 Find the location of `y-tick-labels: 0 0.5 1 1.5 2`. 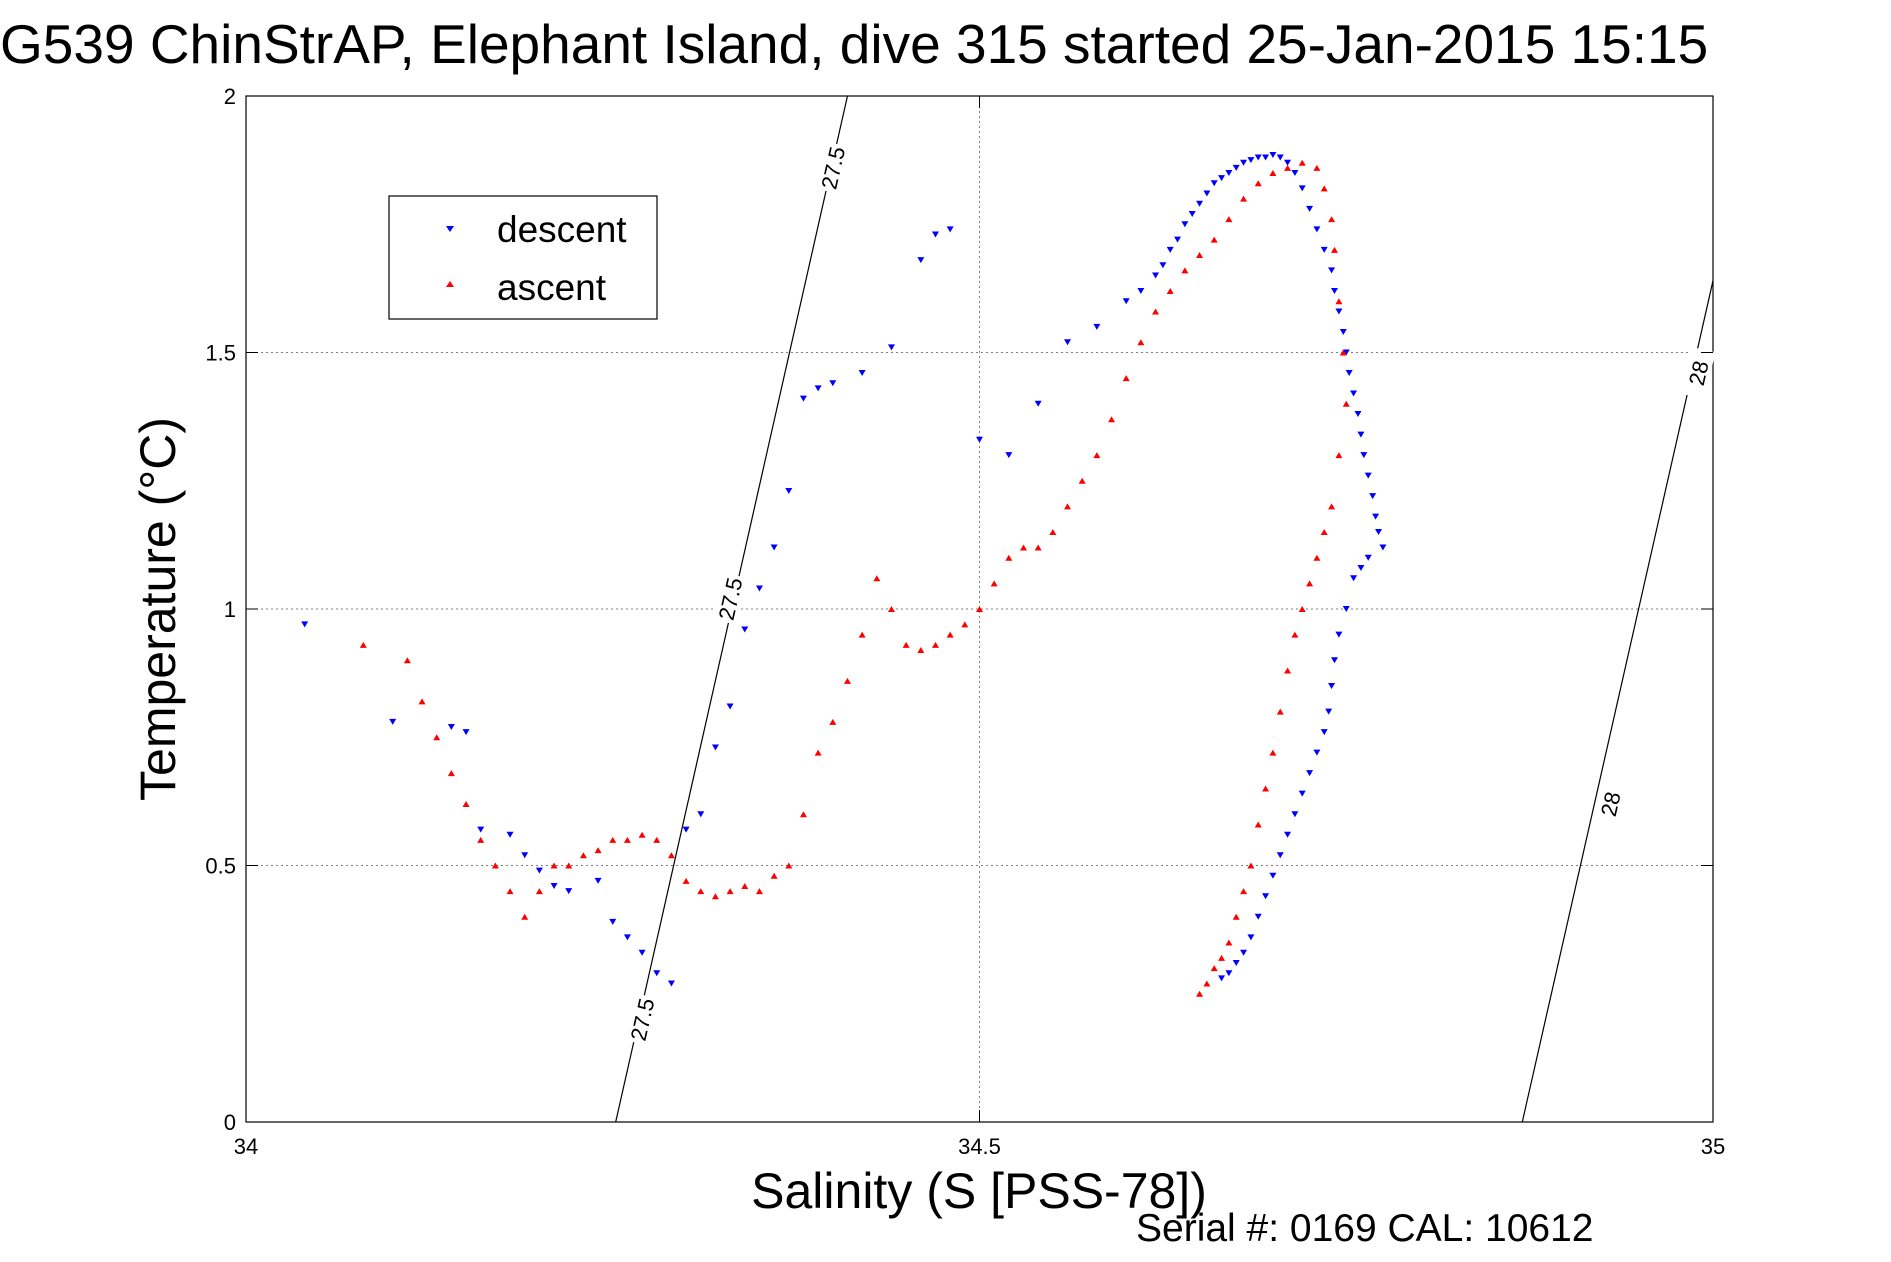

y-tick-labels: 0 0.5 1 1.5 2 is located at coordinates (220, 609).